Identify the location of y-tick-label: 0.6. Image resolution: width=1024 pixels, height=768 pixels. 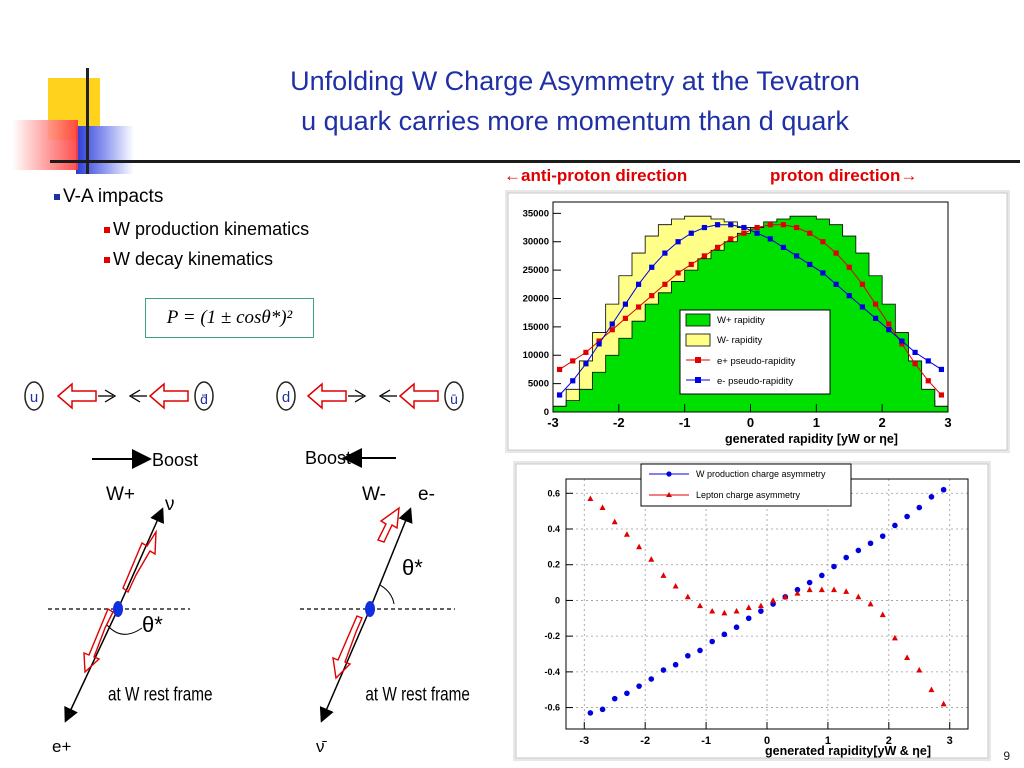
(553, 493).